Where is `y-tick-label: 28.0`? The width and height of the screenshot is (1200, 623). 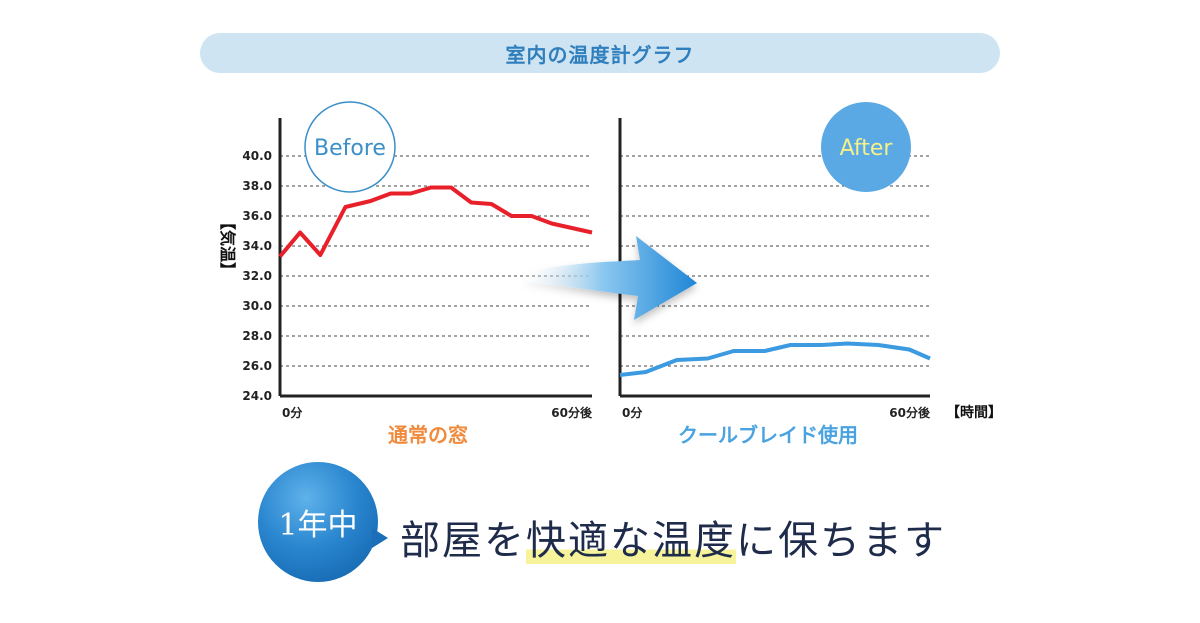
y-tick-label: 28.0 is located at coordinates (257, 336).